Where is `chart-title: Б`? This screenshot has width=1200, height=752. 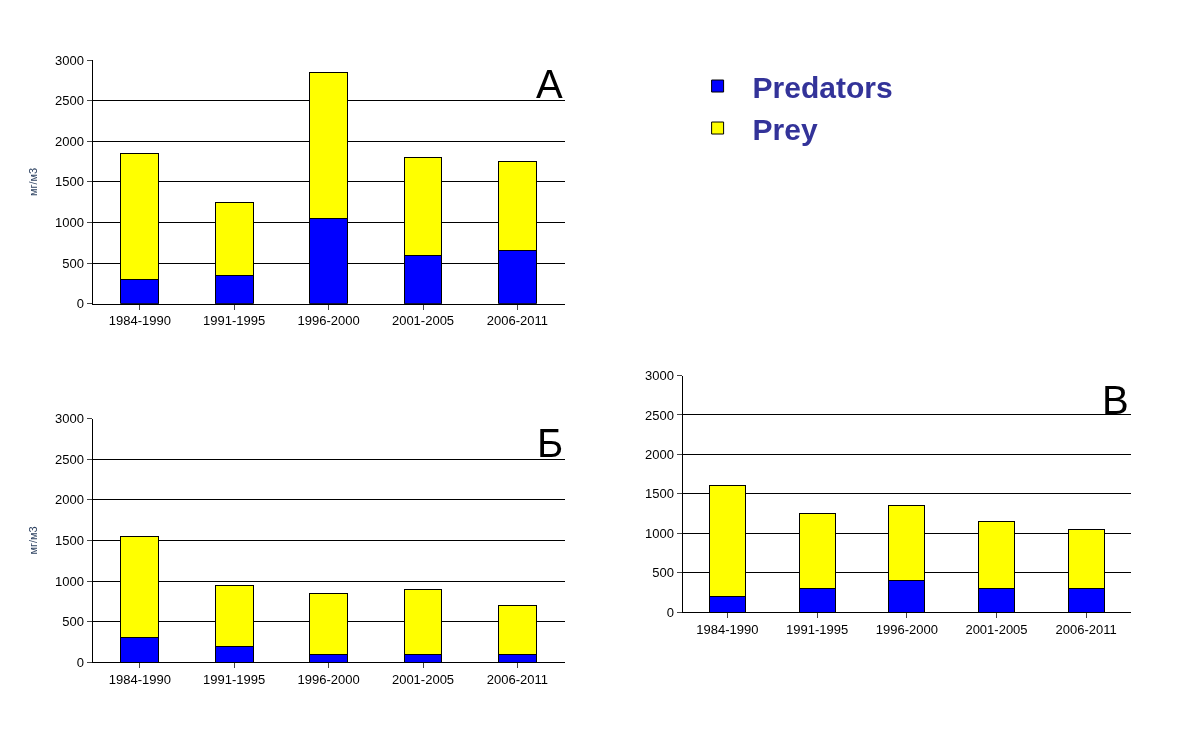 chart-title: Б is located at coordinates (550, 443).